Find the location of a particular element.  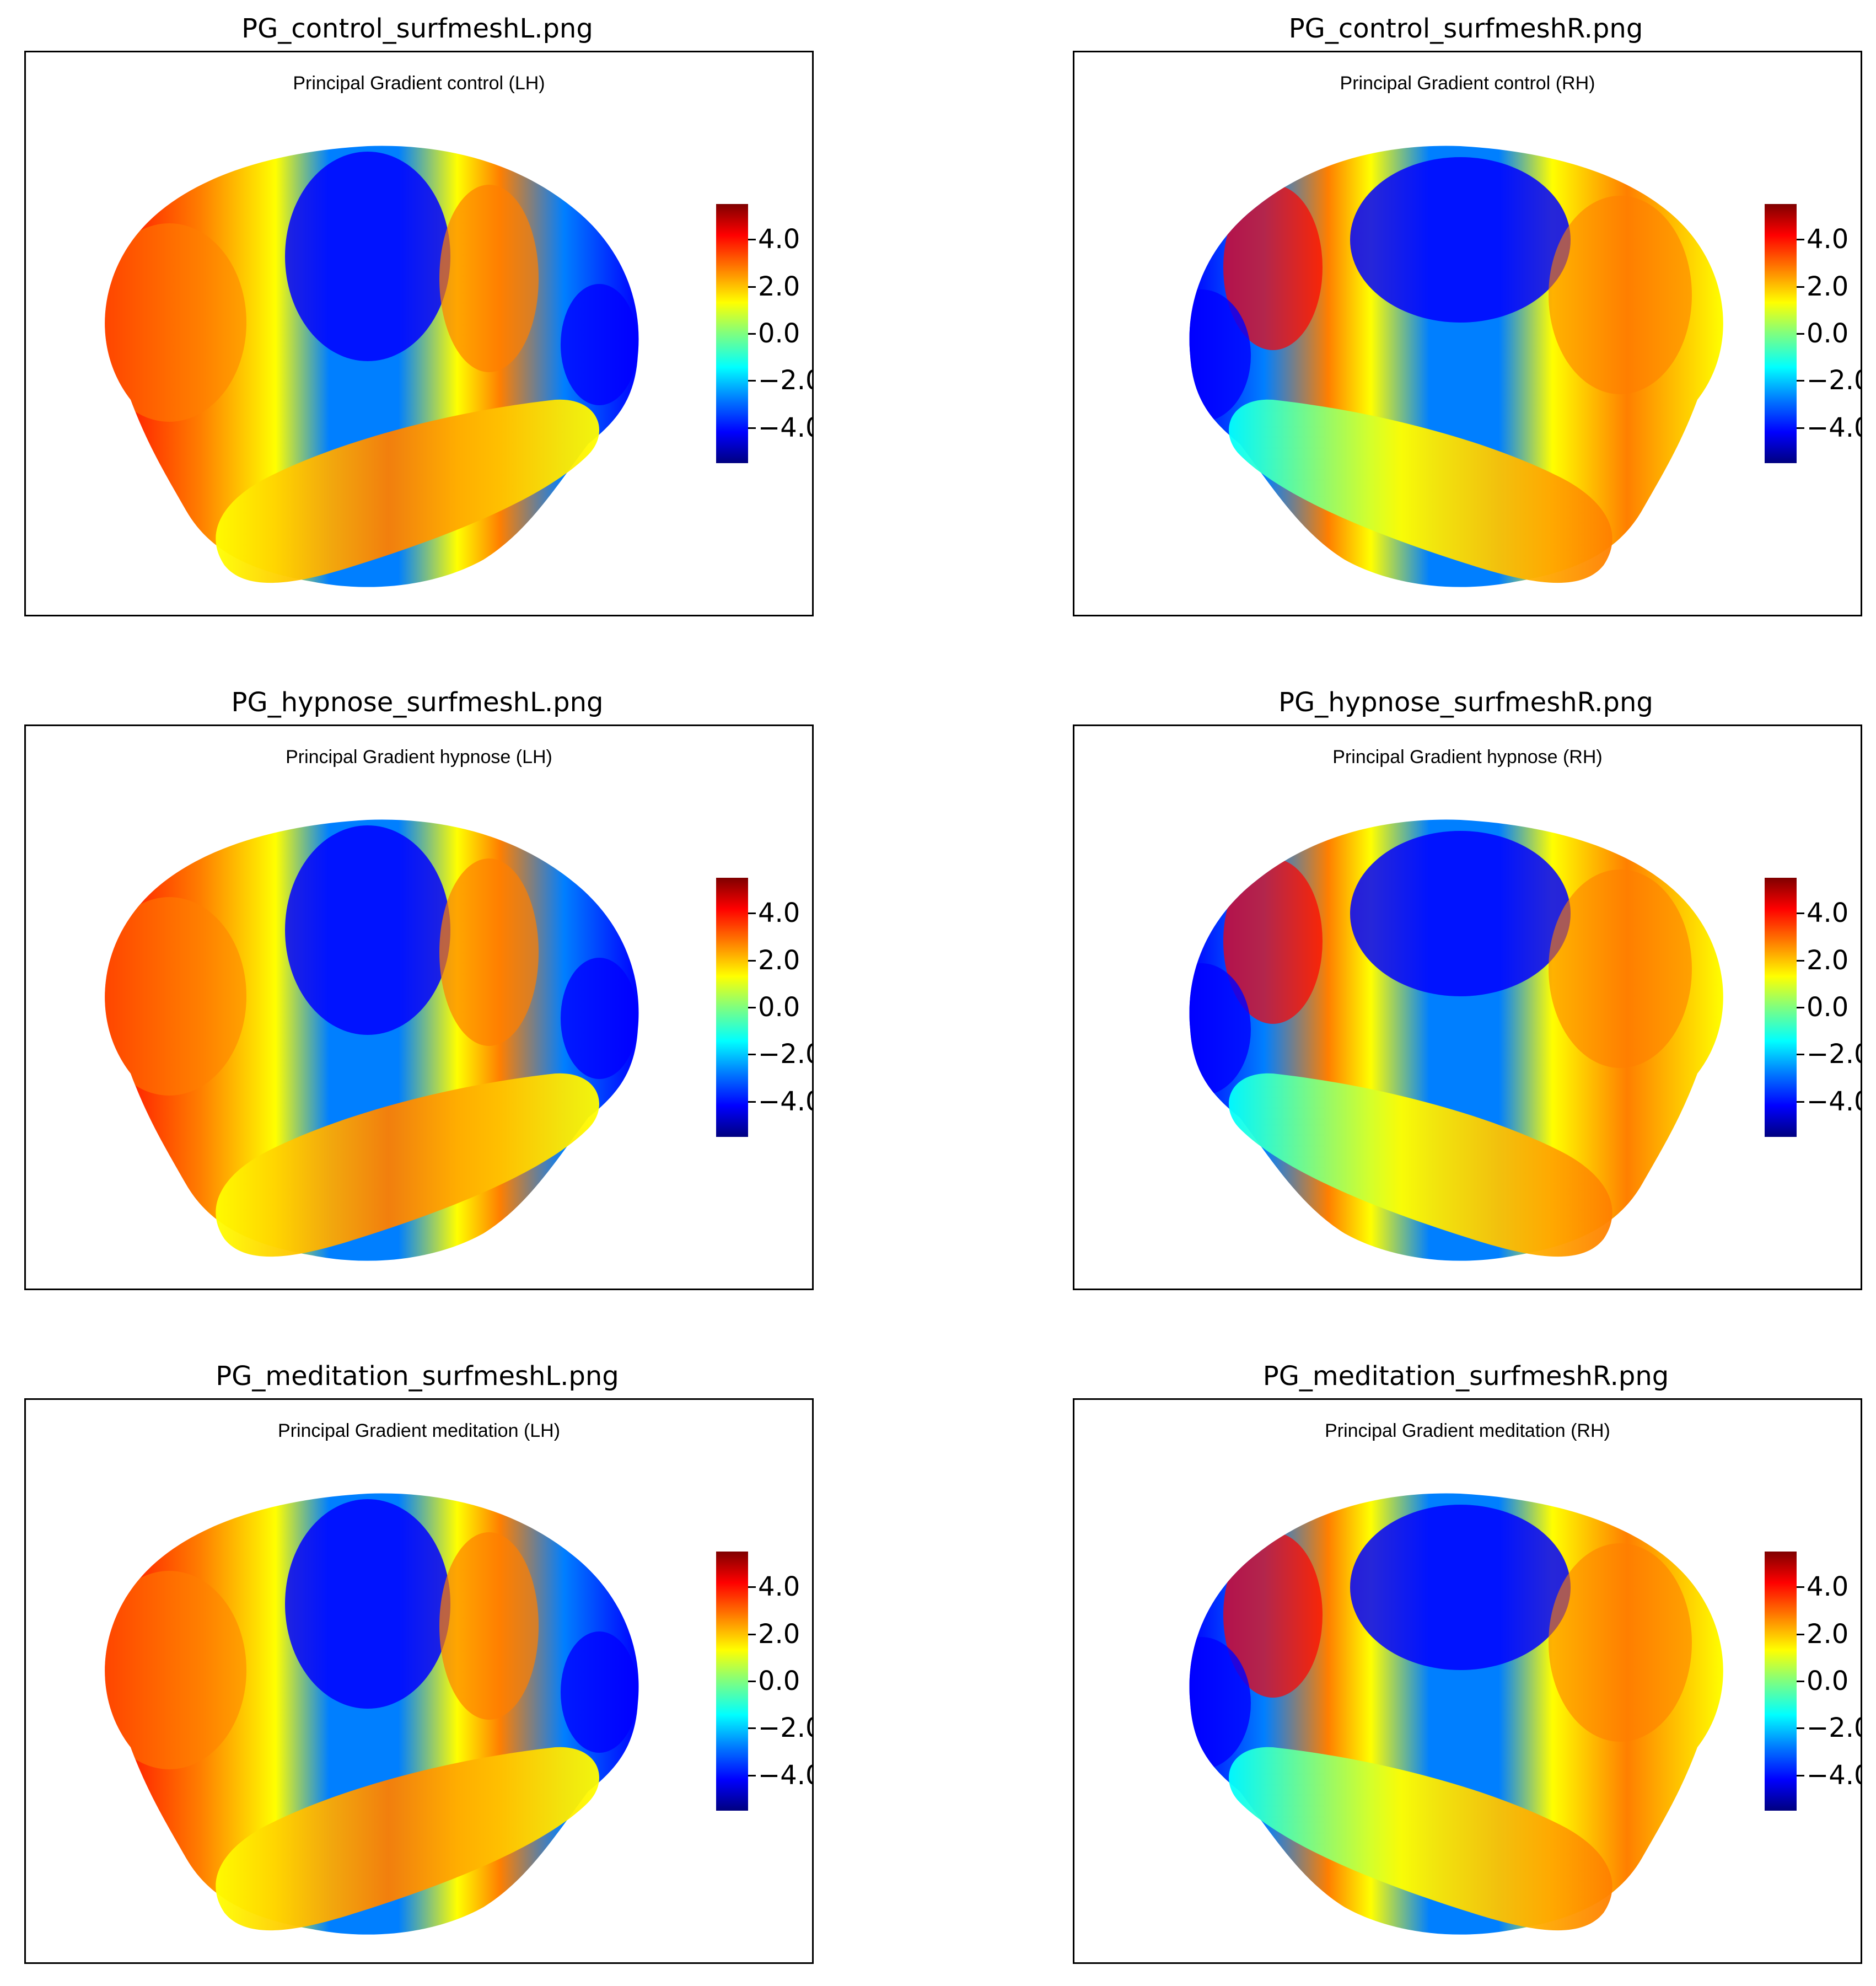

panel-plot-title: Principal Gradient meditation (LH) is located at coordinates (419, 1430).